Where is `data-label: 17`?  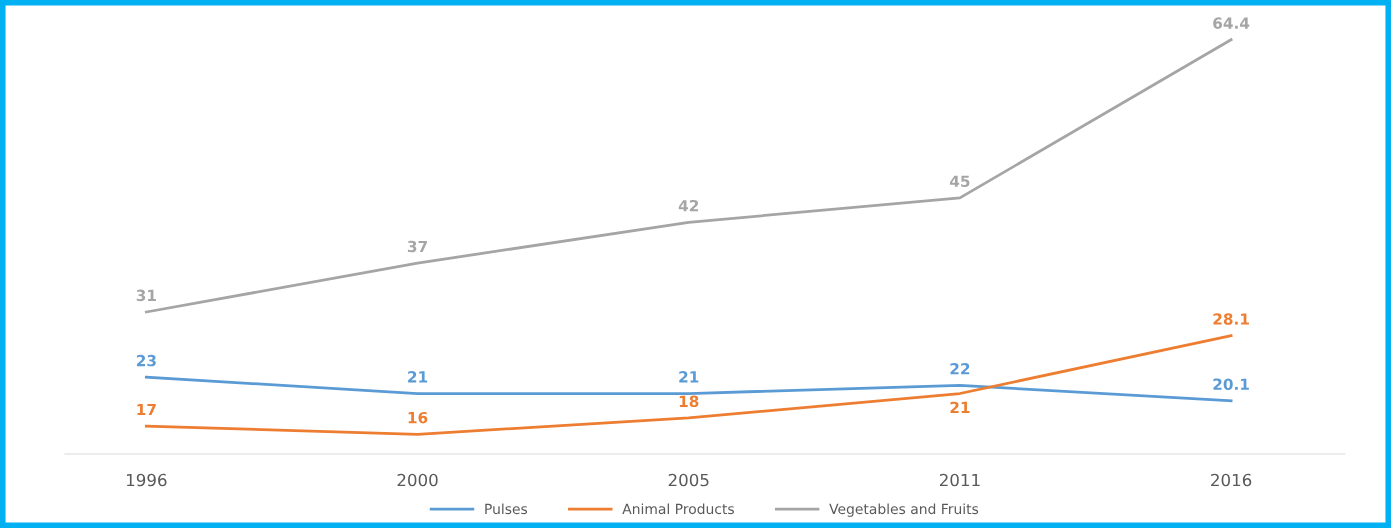 data-label: 17 is located at coordinates (146, 409).